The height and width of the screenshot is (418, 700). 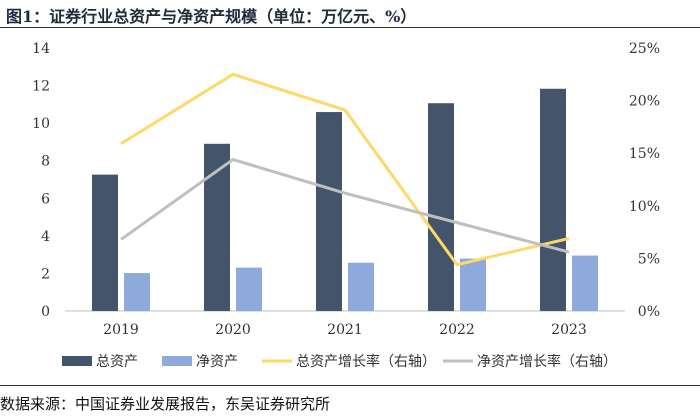 I want to click on legend-label-2: 总资产增长率（右轴）, so click(x=366, y=361).